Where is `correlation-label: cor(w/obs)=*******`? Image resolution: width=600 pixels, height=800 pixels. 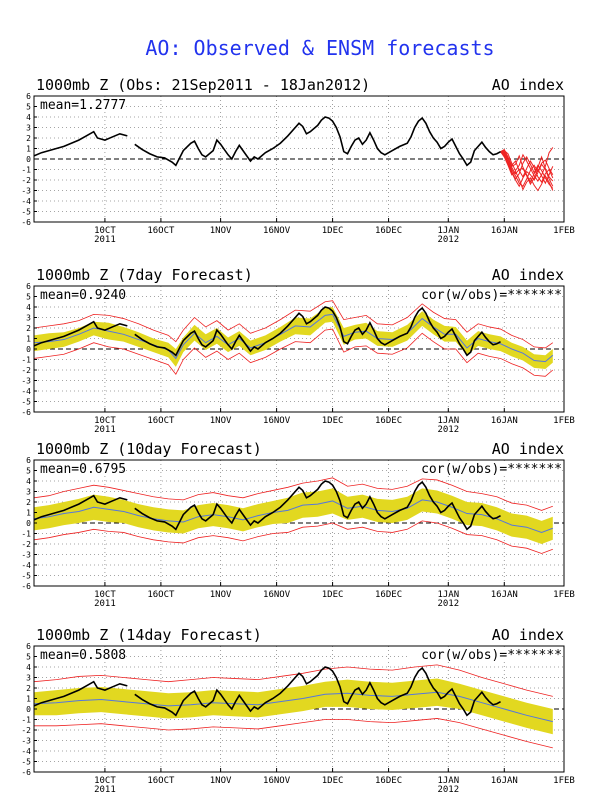
correlation-label: cor(w/obs)=******* is located at coordinates (491, 295).